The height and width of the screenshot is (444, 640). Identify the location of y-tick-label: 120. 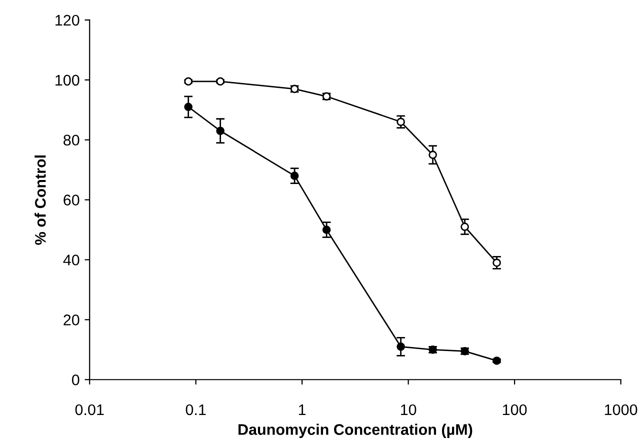
(68, 20).